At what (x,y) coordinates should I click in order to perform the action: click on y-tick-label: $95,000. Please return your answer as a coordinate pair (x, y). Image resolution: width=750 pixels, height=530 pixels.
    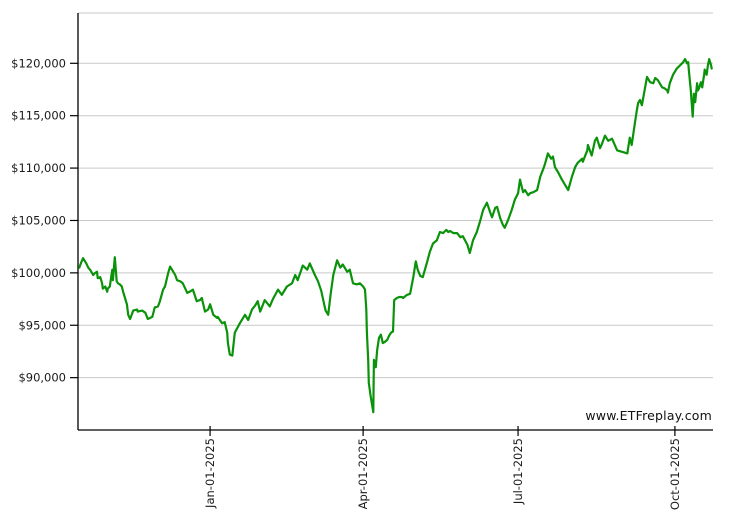
    Looking at the image, I should click on (42, 325).